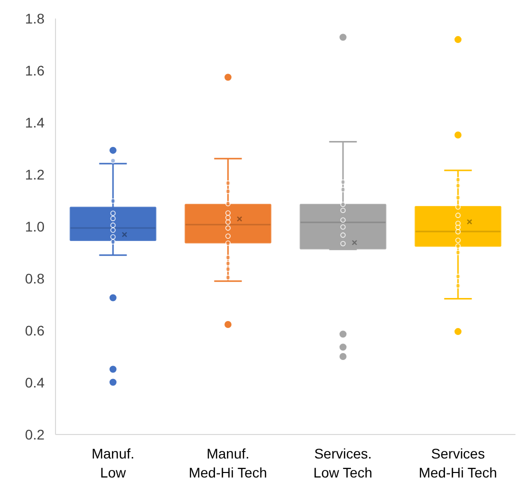 The height and width of the screenshot is (483, 523). I want to click on x-tick-label: Manuf. Med-Hi Tech, so click(228, 463).